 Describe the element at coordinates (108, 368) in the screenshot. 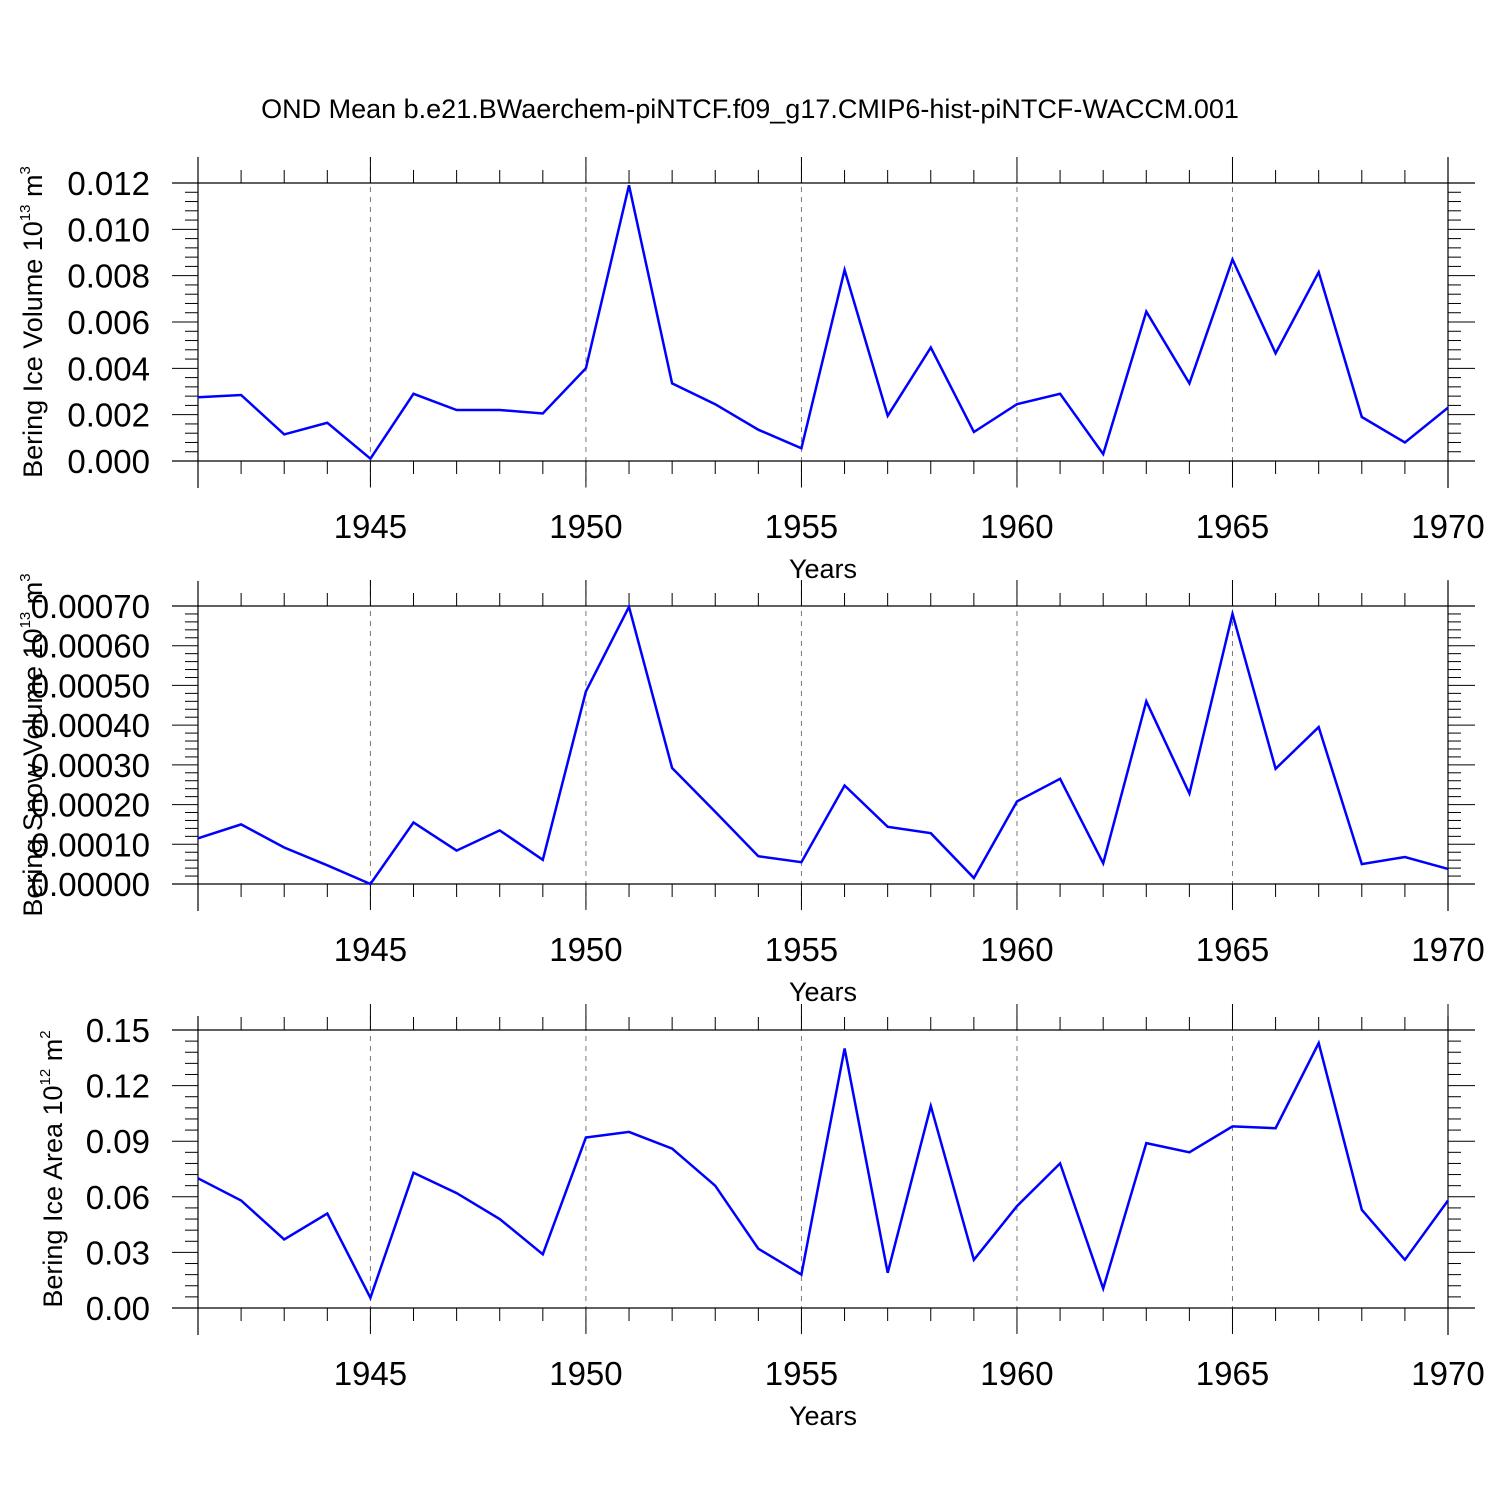

I see `y-tick-label: 0.004` at that location.